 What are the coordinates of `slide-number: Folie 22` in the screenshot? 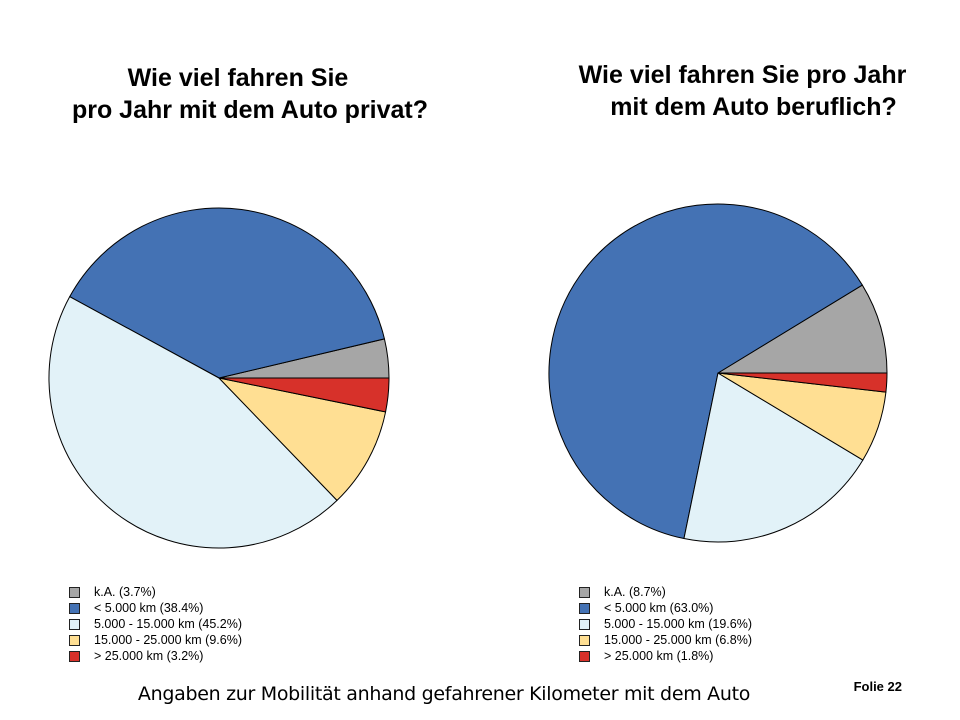 It's located at (877, 686).